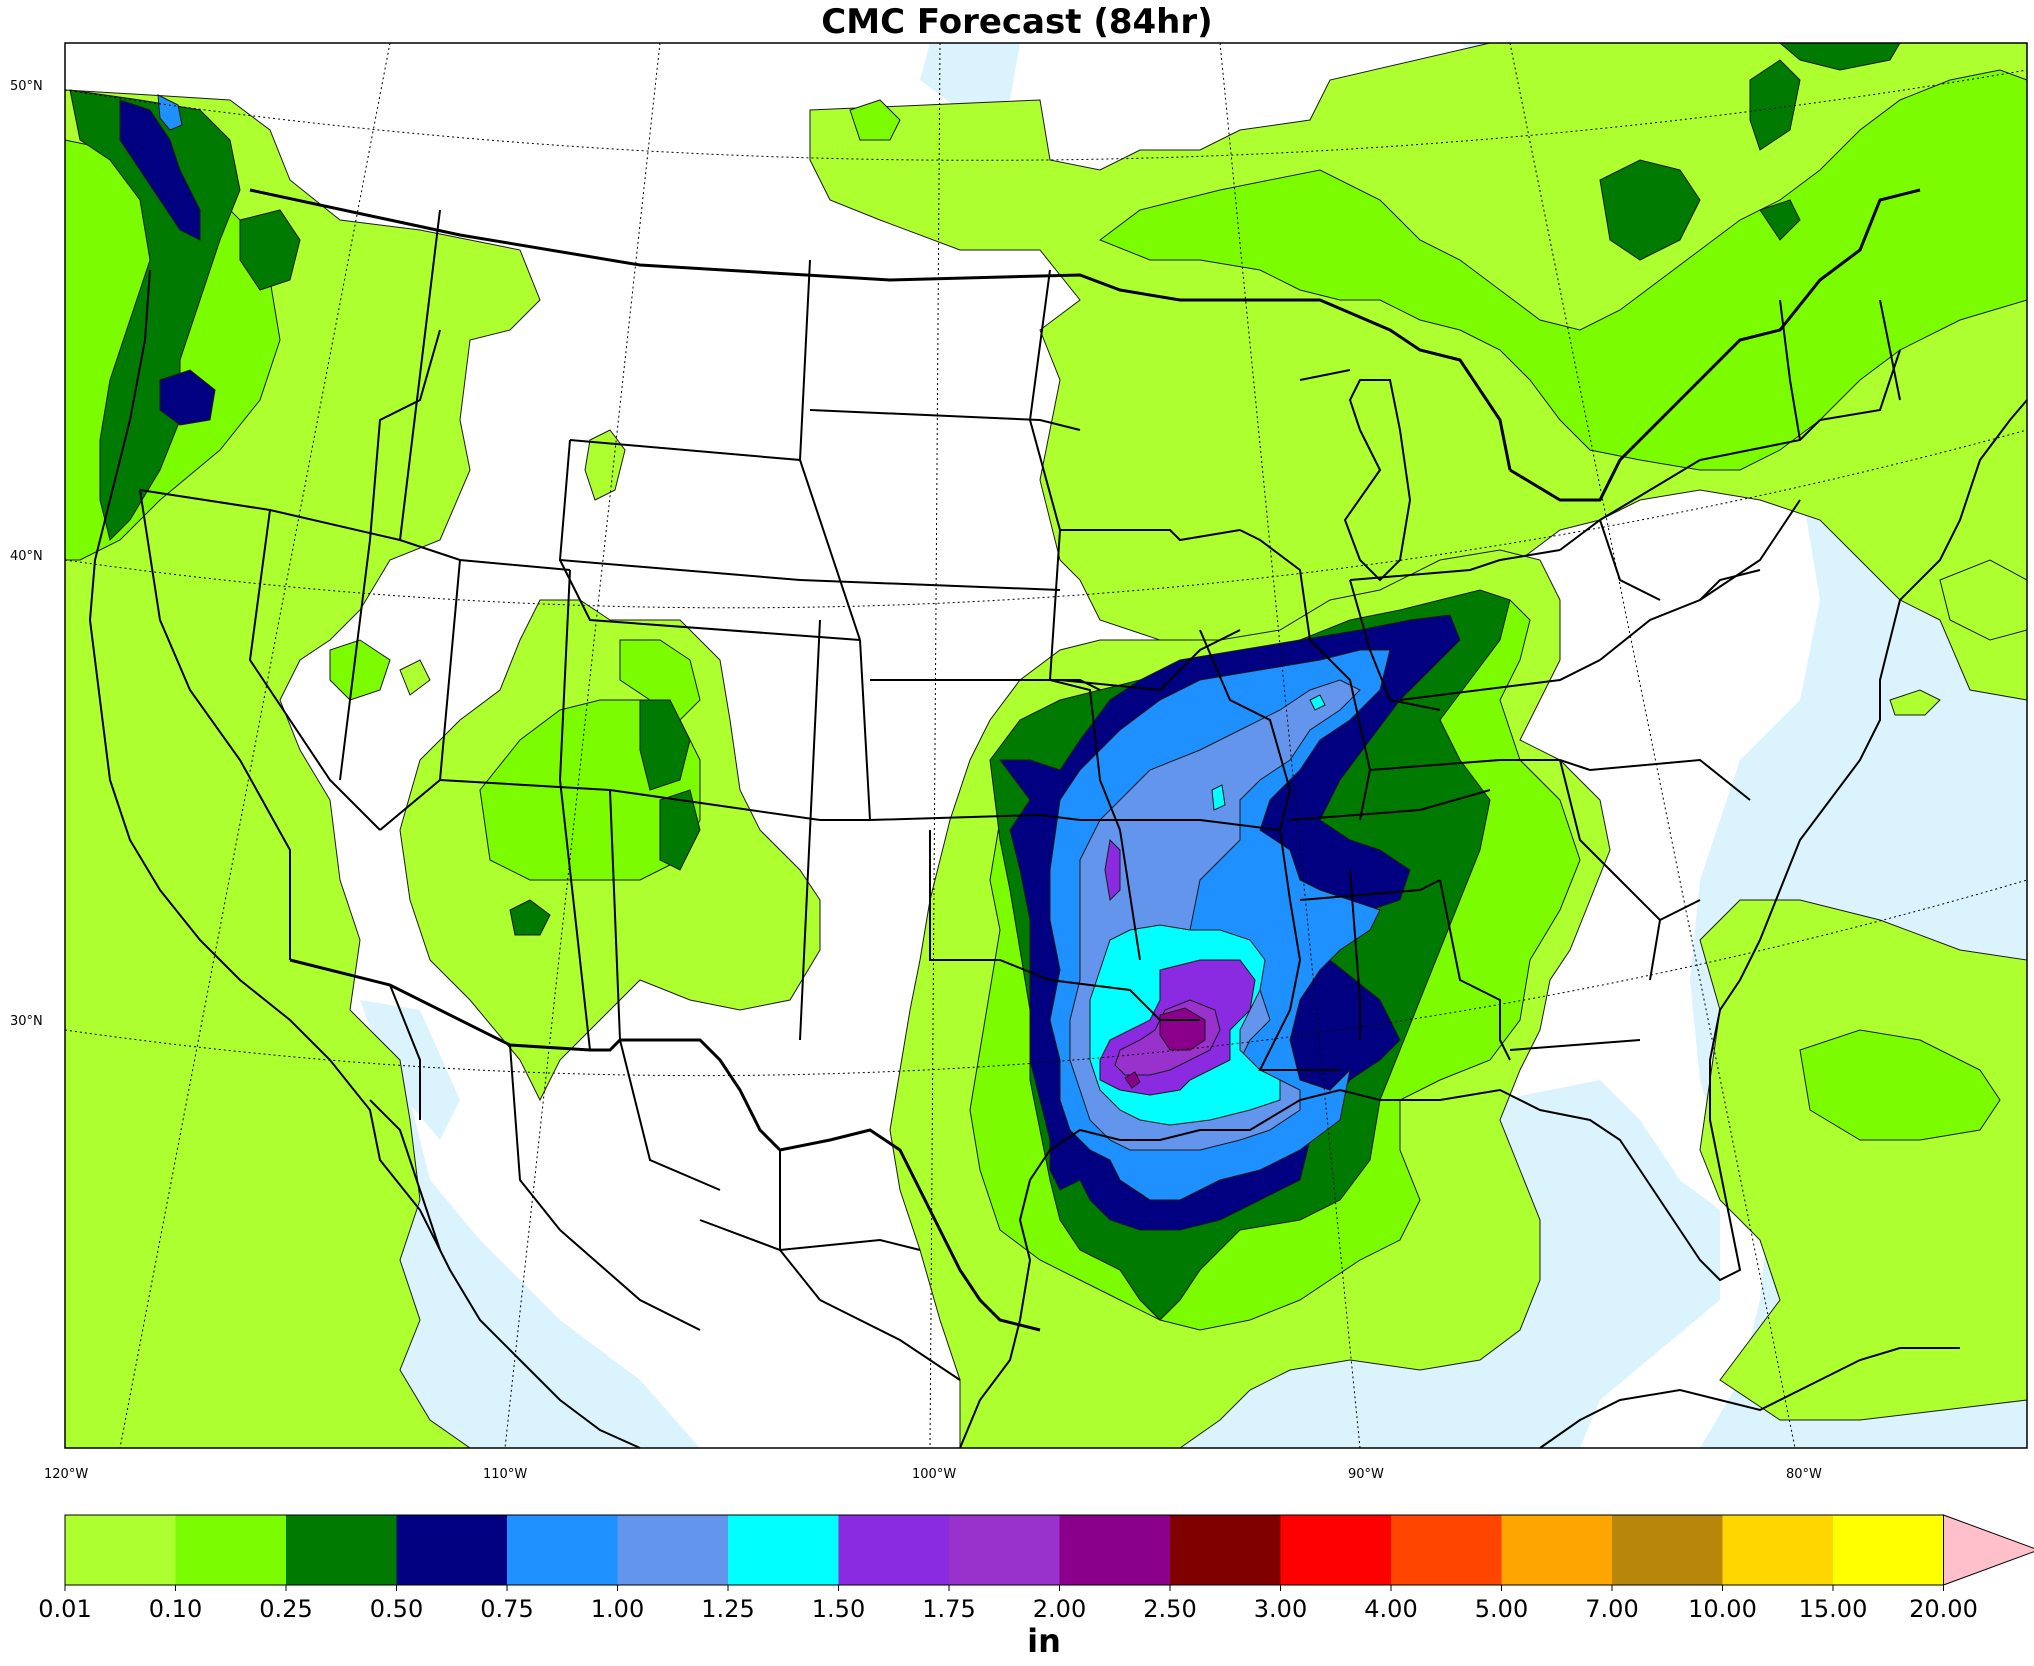  I want to click on lon-label-90: 90°W, so click(1366, 1474).